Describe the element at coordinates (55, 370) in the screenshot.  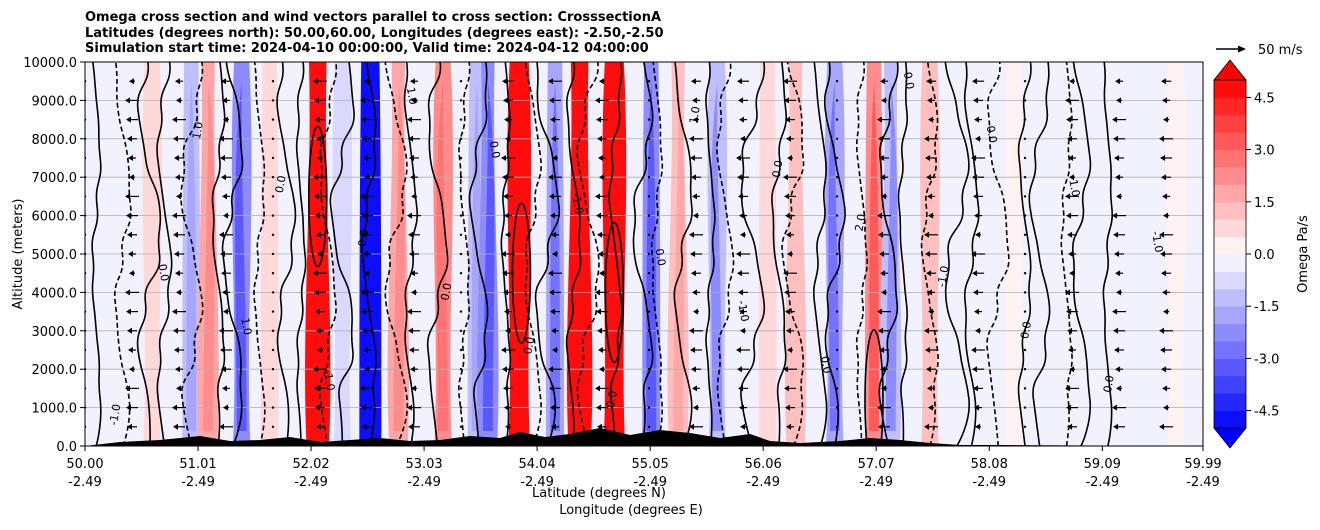
I see `y-tick-label: 2000.0` at that location.